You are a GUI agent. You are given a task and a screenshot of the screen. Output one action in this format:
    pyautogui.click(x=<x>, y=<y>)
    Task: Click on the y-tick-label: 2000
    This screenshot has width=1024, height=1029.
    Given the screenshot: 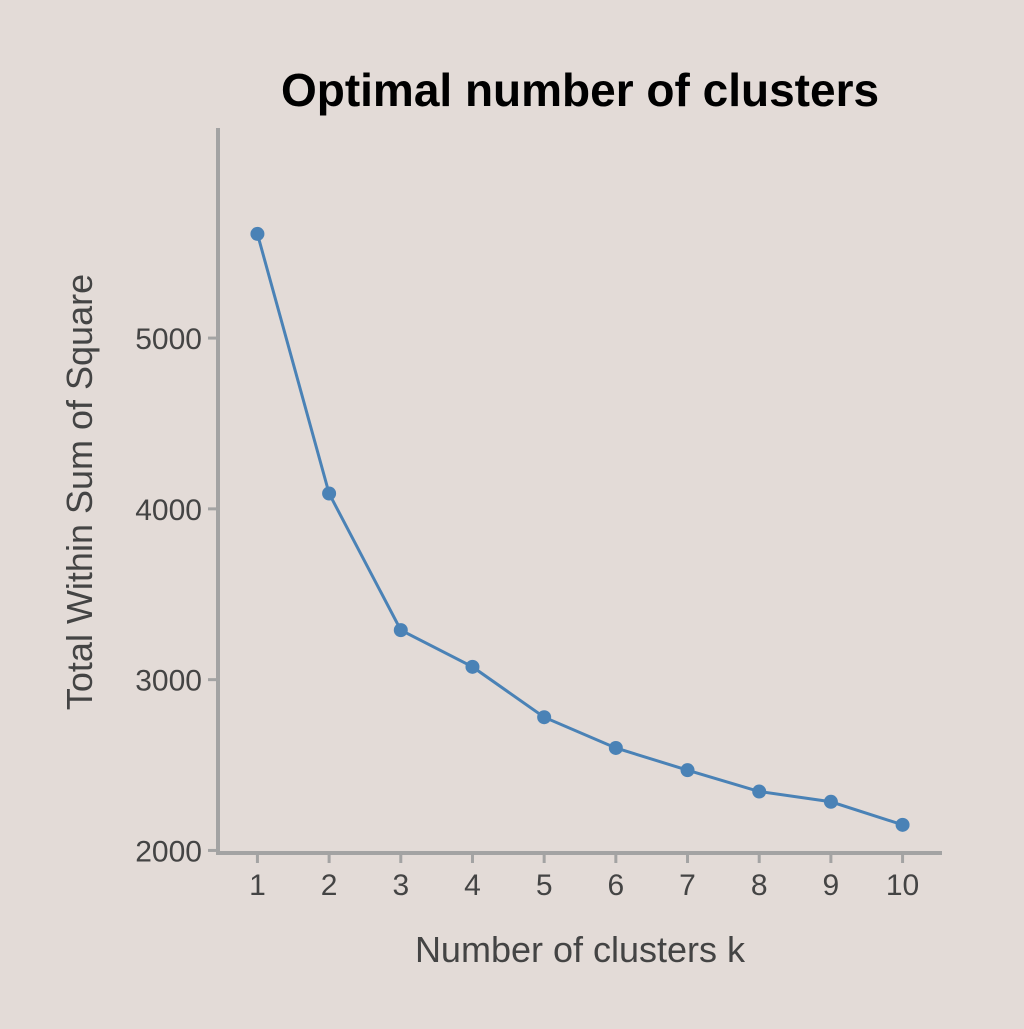 What is the action you would take?
    pyautogui.click(x=168, y=851)
    